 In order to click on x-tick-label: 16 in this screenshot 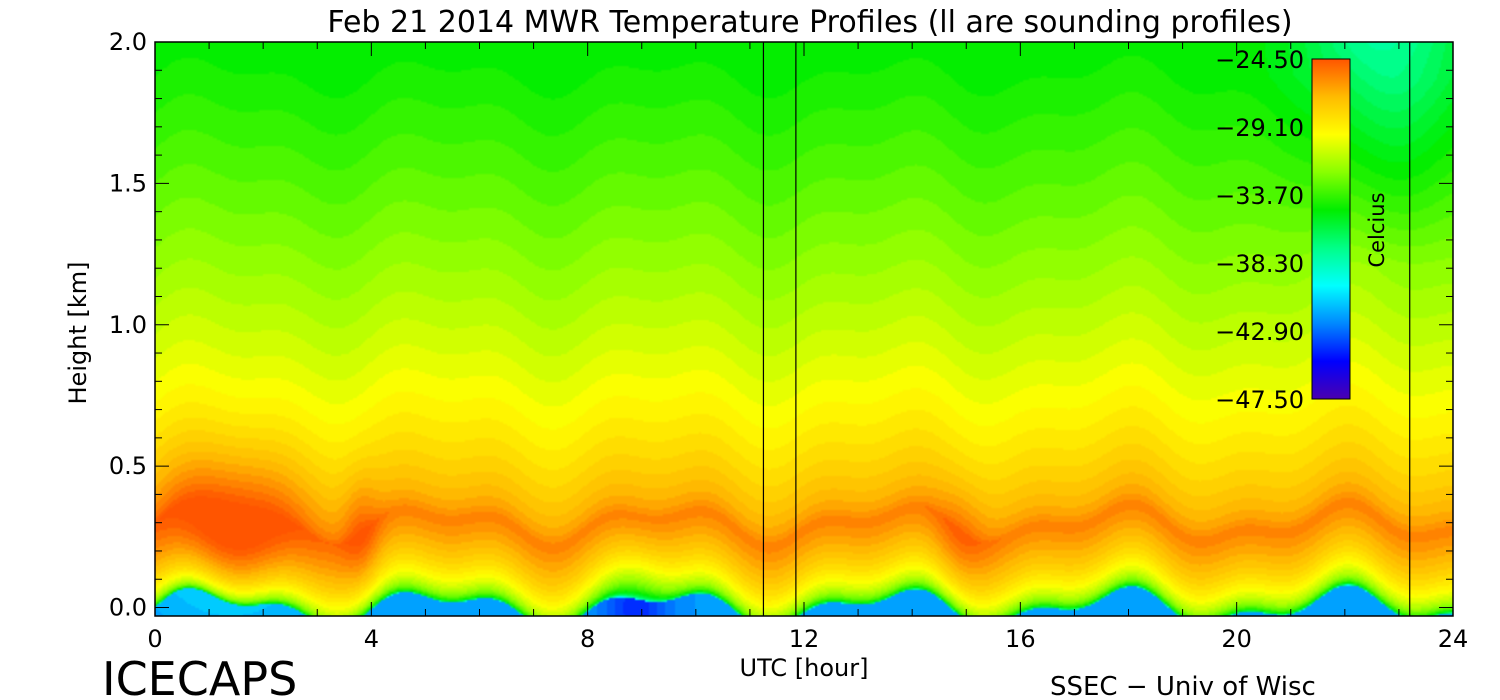, I will do `click(1020, 639)`.